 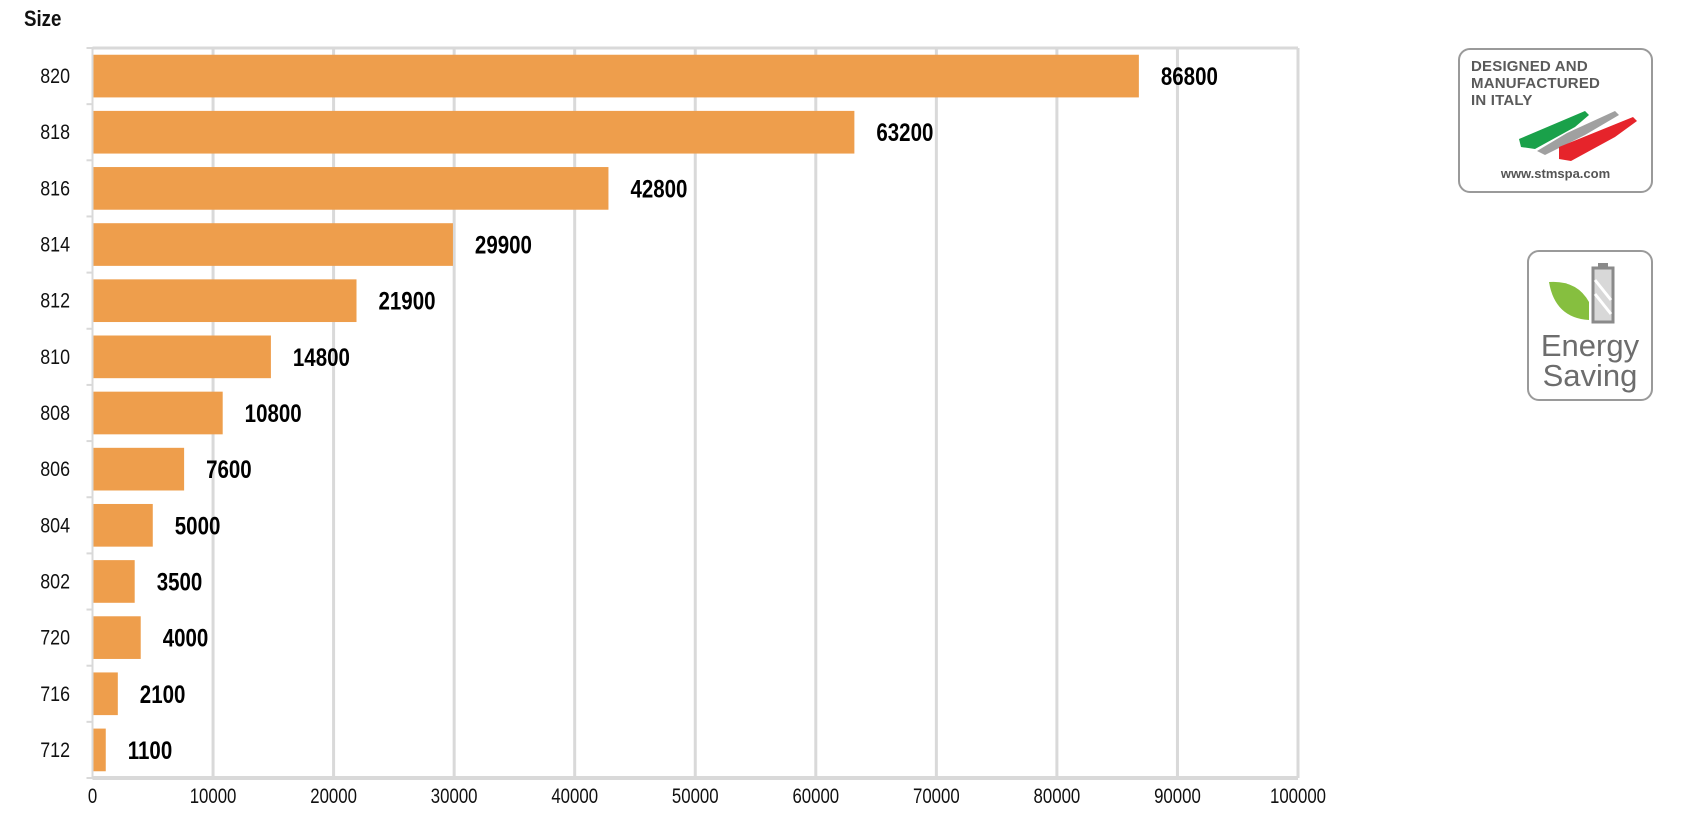 What do you see at coordinates (55, 189) in the screenshot?
I see `y-tick-label: 816` at bounding box center [55, 189].